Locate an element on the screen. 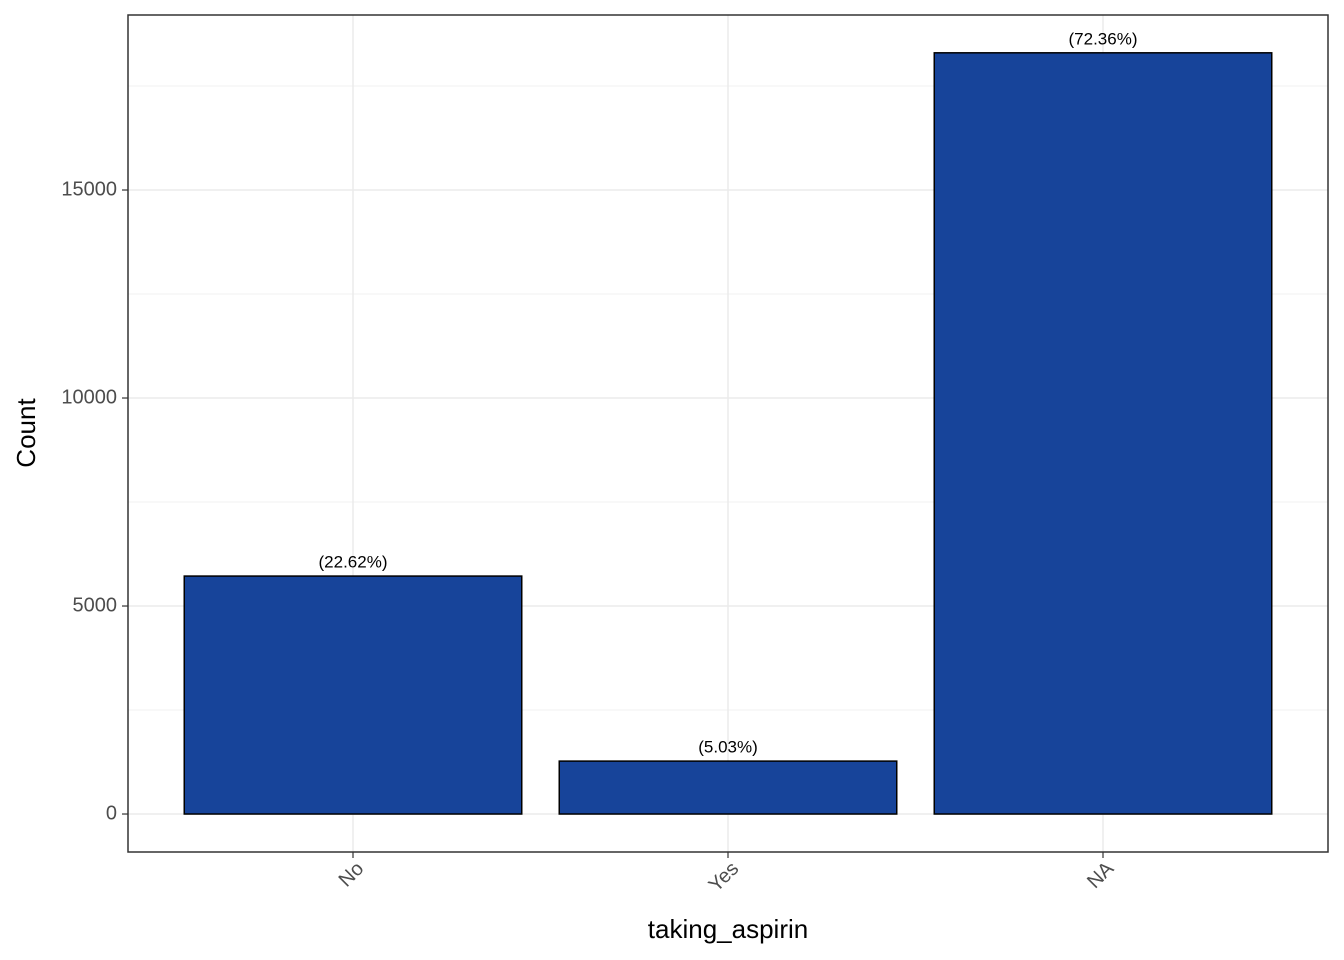 Image resolution: width=1344 pixels, height=960 pixels. percent-label: (5.03%) is located at coordinates (728, 747).